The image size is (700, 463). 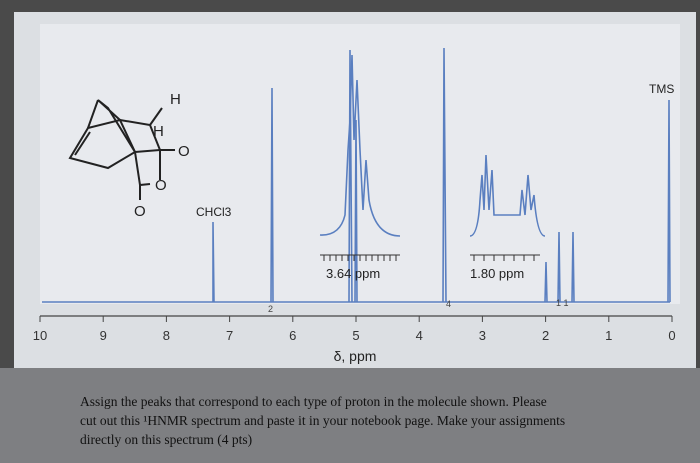 I want to click on tick-label: 5, so click(x=355, y=335).